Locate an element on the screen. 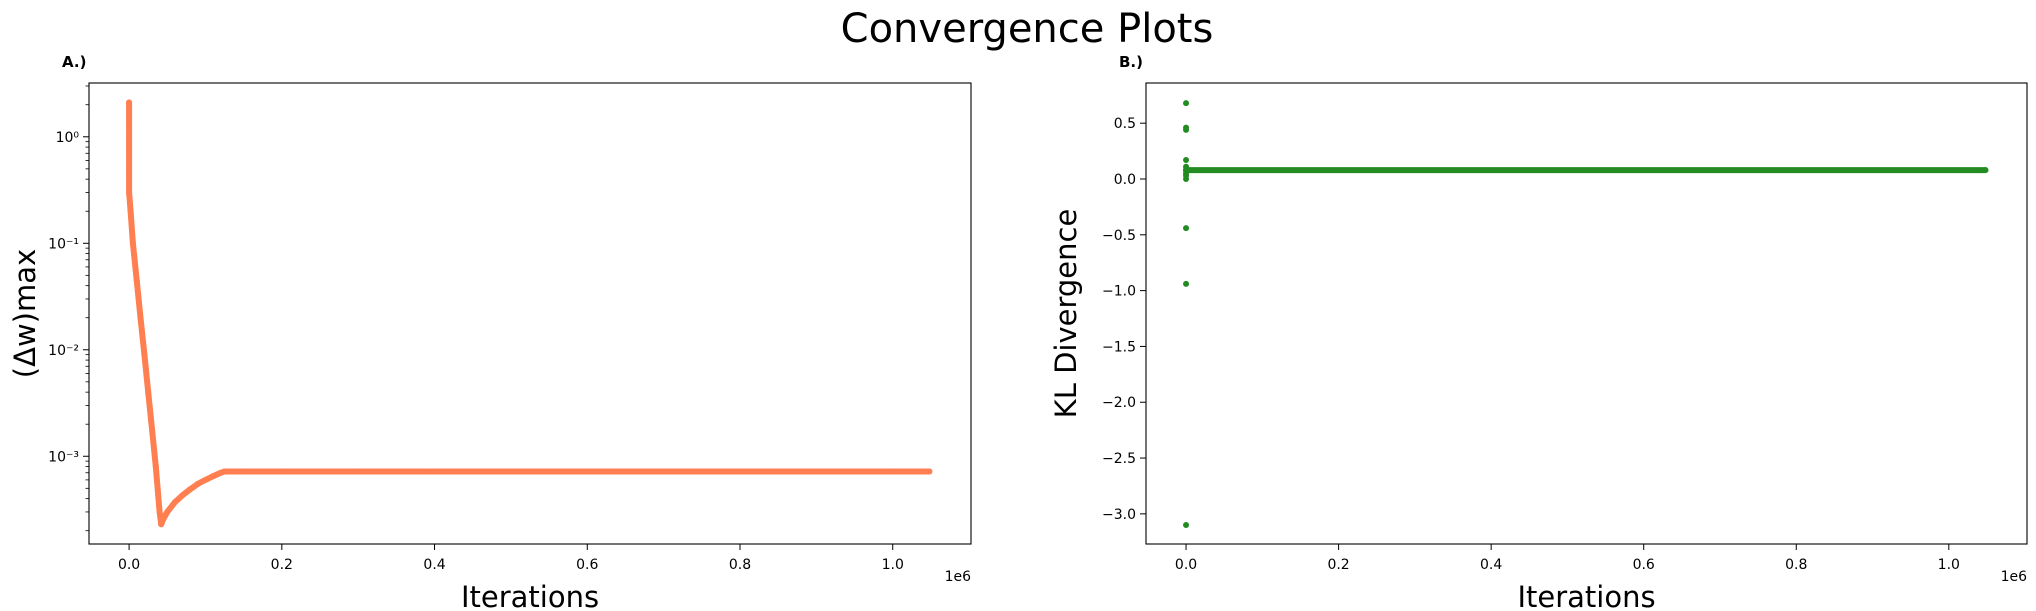 The width and height of the screenshot is (2036, 611). panel-label: B.) is located at coordinates (1131, 62).